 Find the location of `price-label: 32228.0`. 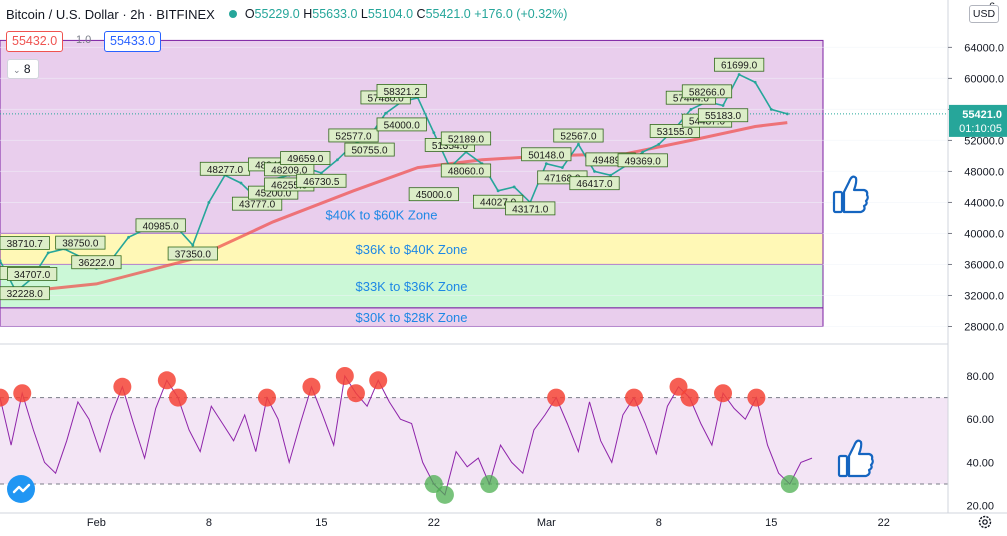

price-label: 32228.0 is located at coordinates (25, 294).